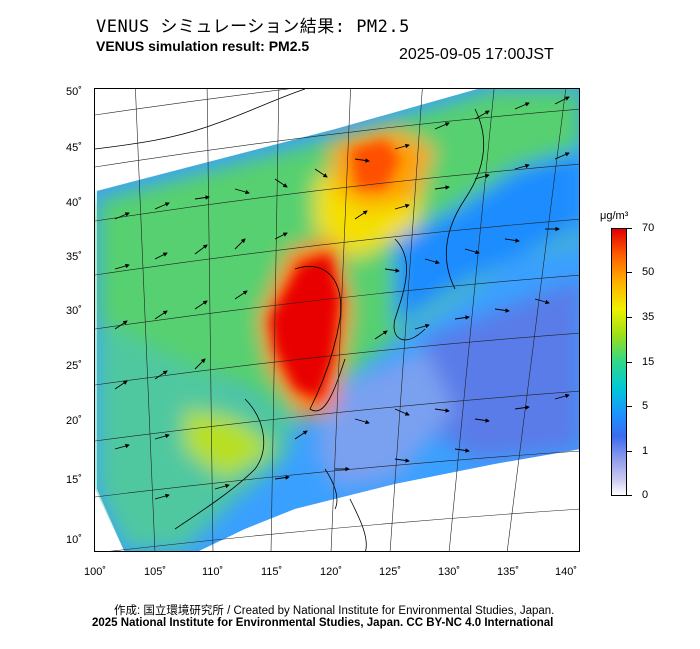  I want to click on colorbar-label-1: 1, so click(645, 451).